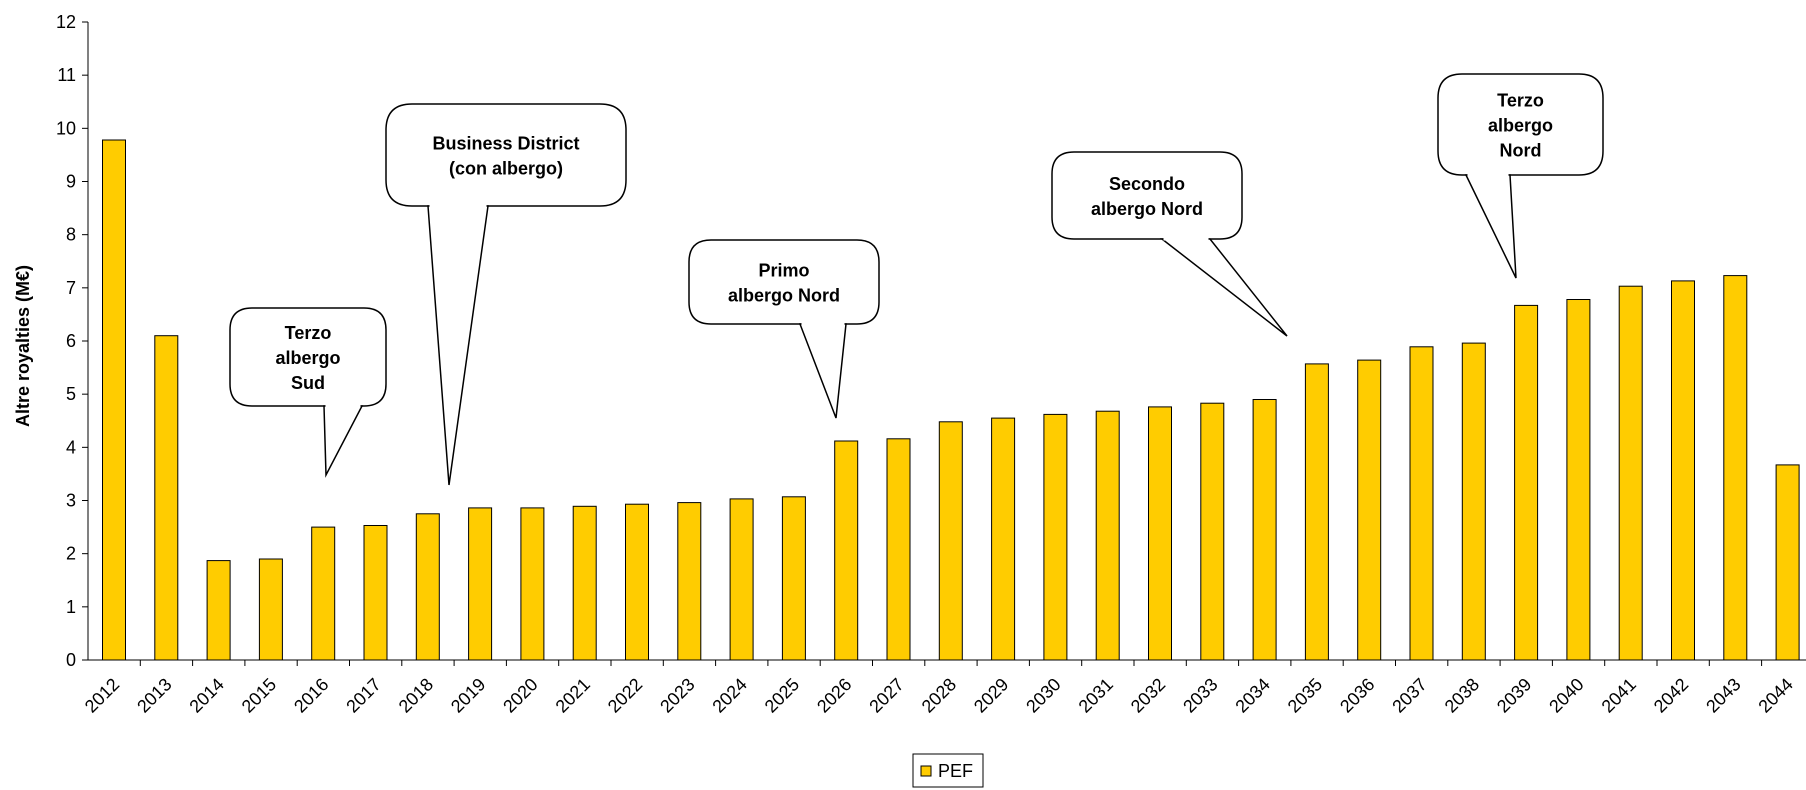 The height and width of the screenshot is (790, 1806). What do you see at coordinates (218, 610) in the screenshot?
I see `bar-2014` at bounding box center [218, 610].